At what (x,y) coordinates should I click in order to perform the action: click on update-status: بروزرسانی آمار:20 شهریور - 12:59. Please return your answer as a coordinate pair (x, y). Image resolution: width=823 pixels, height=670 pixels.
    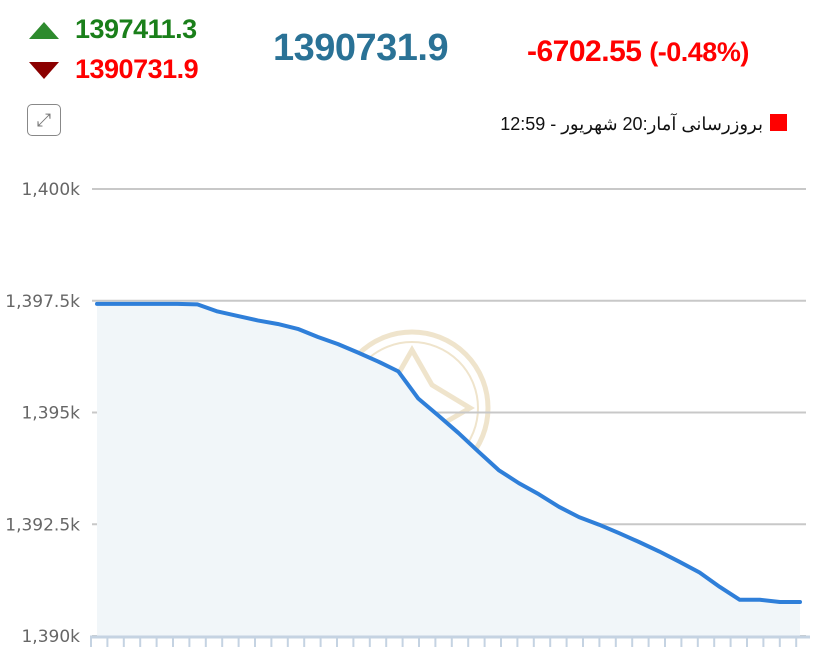
    Looking at the image, I should click on (608, 124).